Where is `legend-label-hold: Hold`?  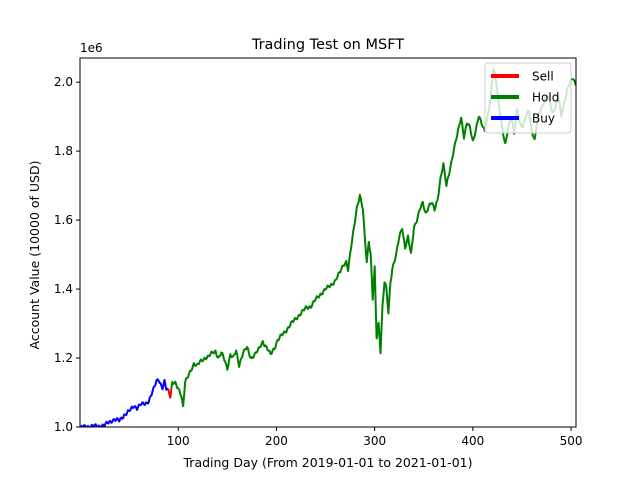
legend-label-hold: Hold is located at coordinates (545, 98).